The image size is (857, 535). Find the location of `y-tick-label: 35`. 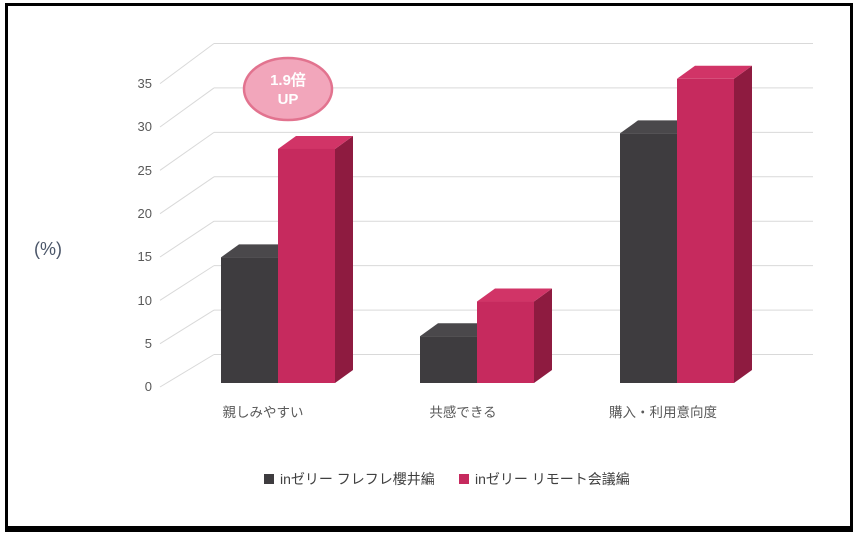

y-tick-label: 35 is located at coordinates (145, 83).